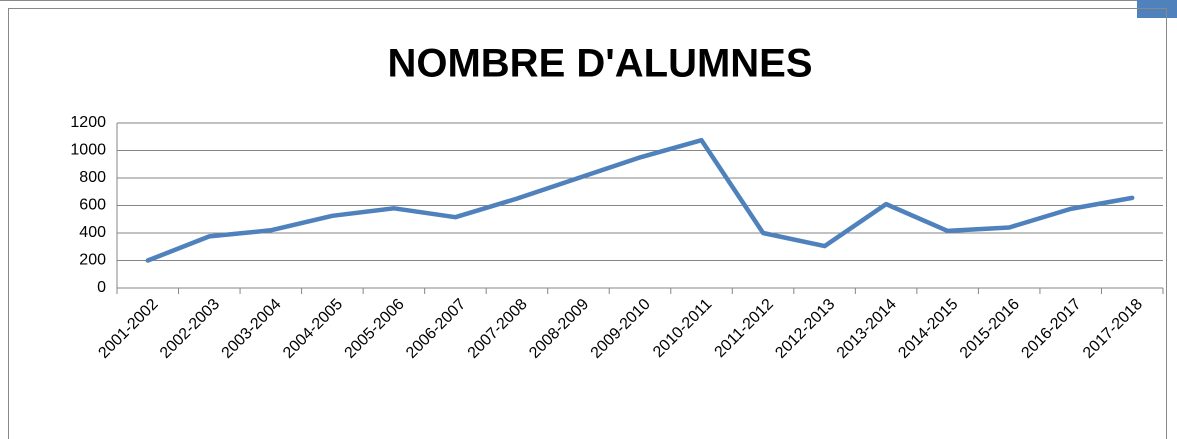  Describe the element at coordinates (101, 287) in the screenshot. I see `y-tick-label: 0` at that location.